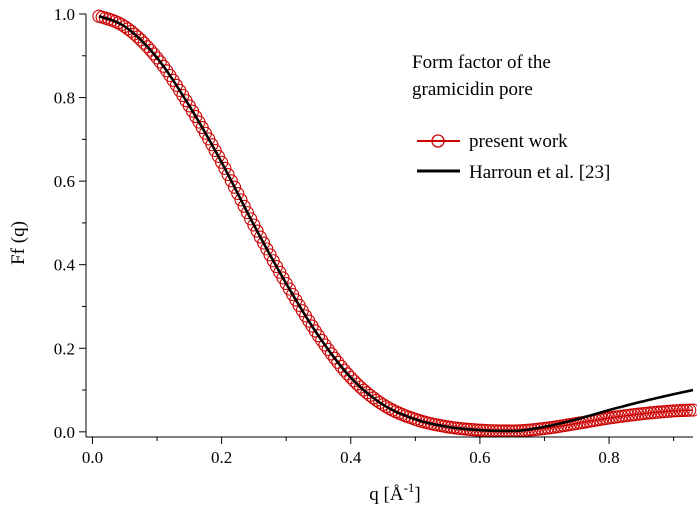 Image resolution: width=697 pixels, height=510 pixels. I want to click on legend: present work Harroun et al. [23], so click(513, 157).